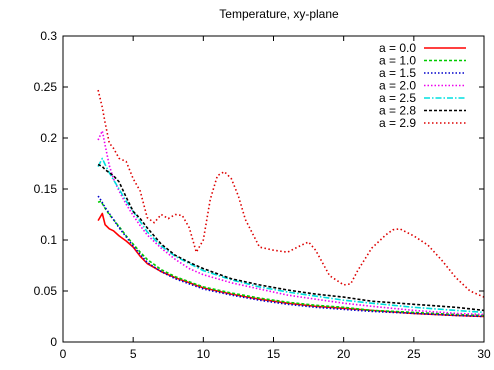 This screenshot has width=494, height=370. Describe the element at coordinates (46, 189) in the screenshot. I see `y-tick-label: 0.15` at that location.